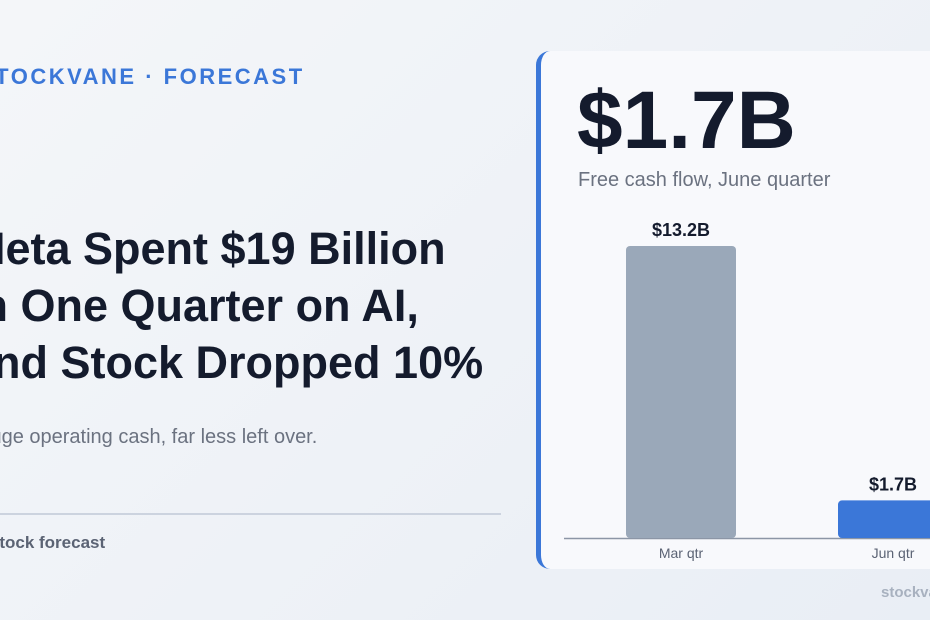 Image resolution: width=930 pixels, height=620 pixels. Describe the element at coordinates (905, 592) in the screenshot. I see `watermark: stockvane` at that location.